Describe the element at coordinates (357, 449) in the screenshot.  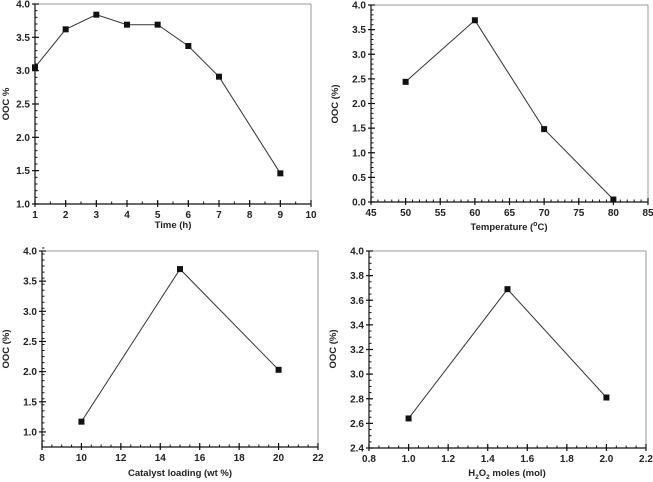
I see `y-tick-label: 2.4` at that location.